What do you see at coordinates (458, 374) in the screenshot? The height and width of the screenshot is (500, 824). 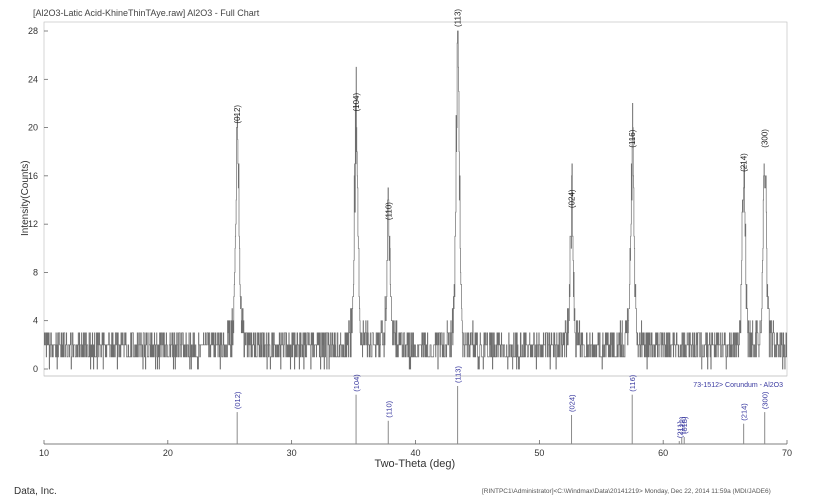 I see `reference-label: (113)` at bounding box center [458, 374].